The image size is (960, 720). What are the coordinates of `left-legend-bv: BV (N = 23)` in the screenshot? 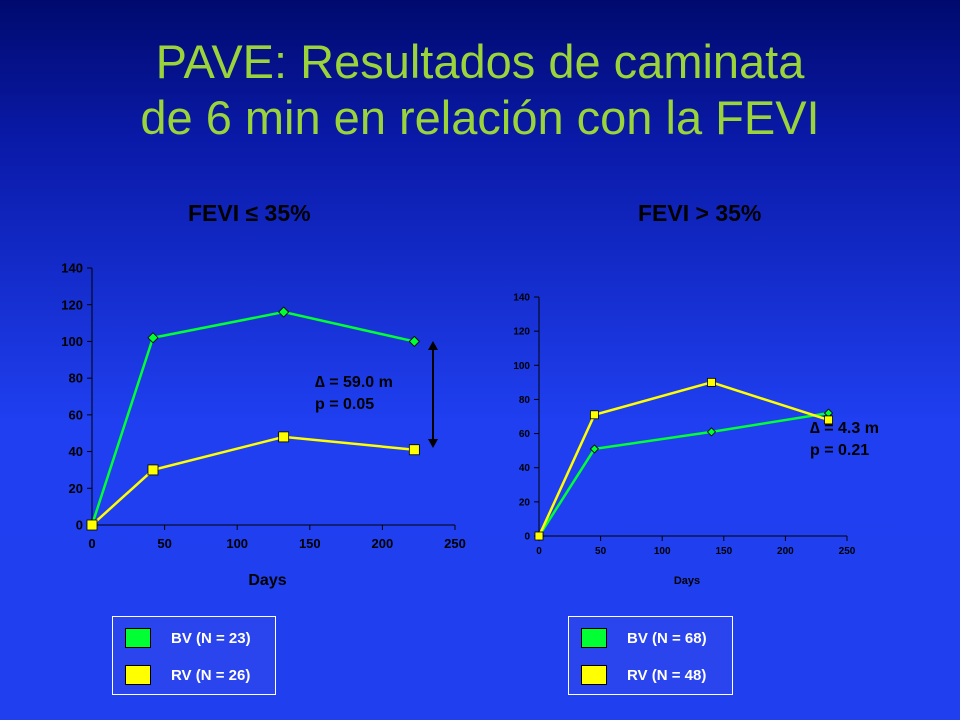 It's located at (188, 638).